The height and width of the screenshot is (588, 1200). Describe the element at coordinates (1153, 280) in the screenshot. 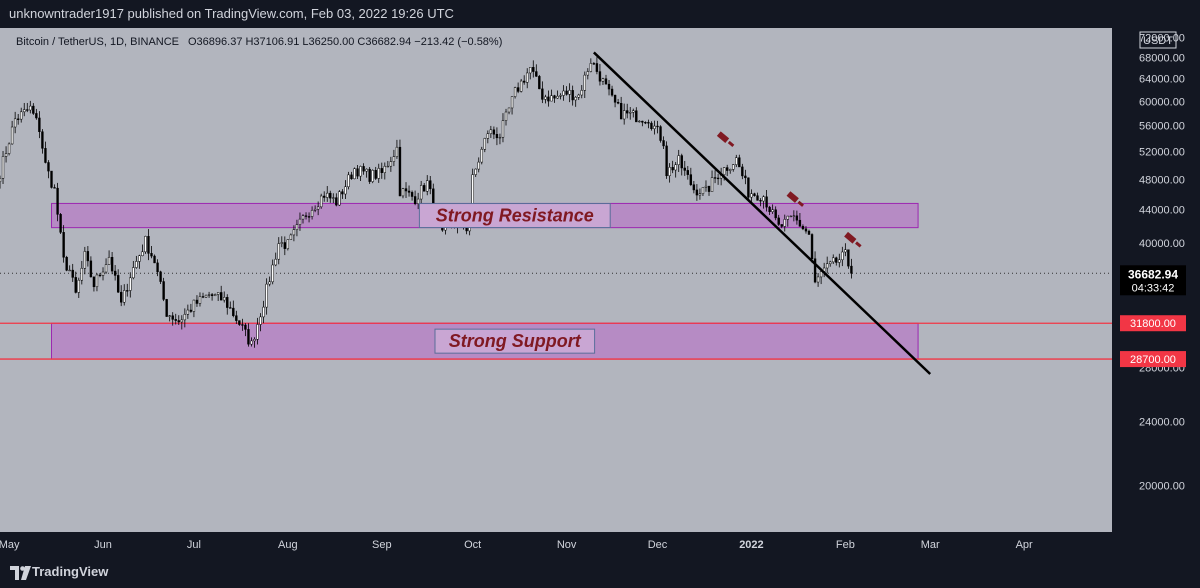

I see `current-price-box` at that location.